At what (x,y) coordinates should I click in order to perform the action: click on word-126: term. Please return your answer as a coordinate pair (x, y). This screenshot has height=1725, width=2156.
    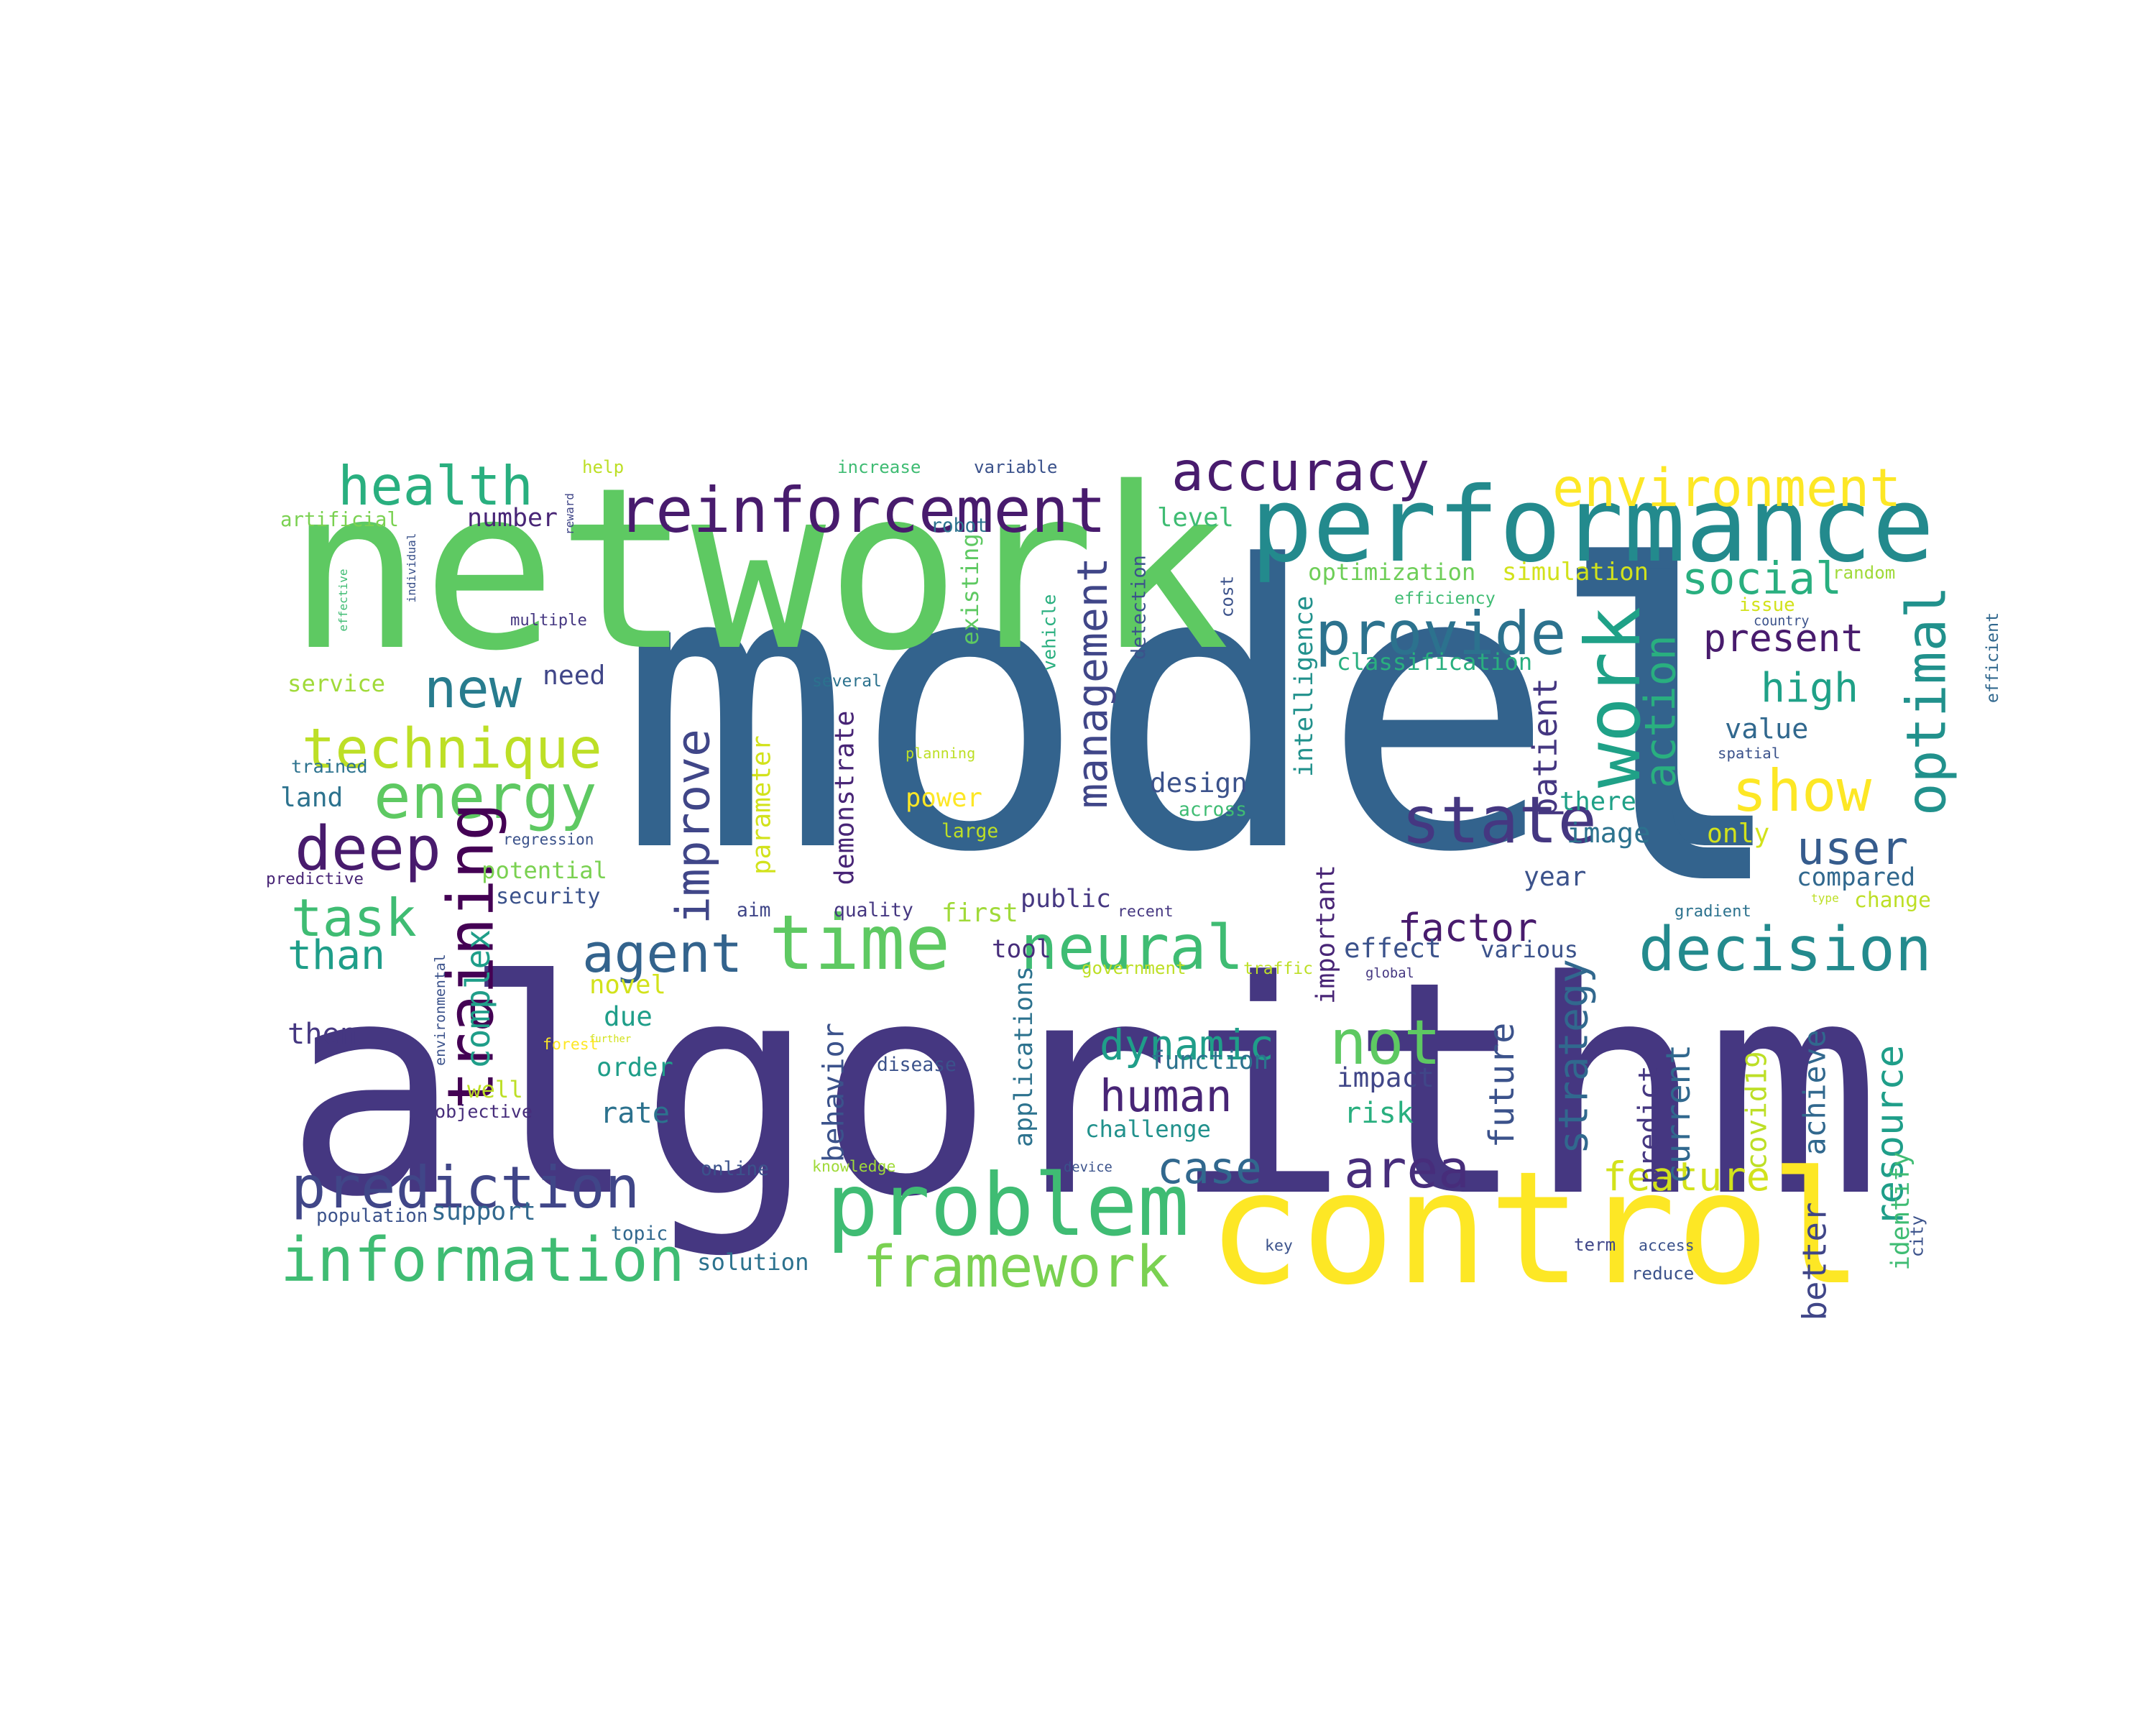
    Looking at the image, I should click on (1595, 1245).